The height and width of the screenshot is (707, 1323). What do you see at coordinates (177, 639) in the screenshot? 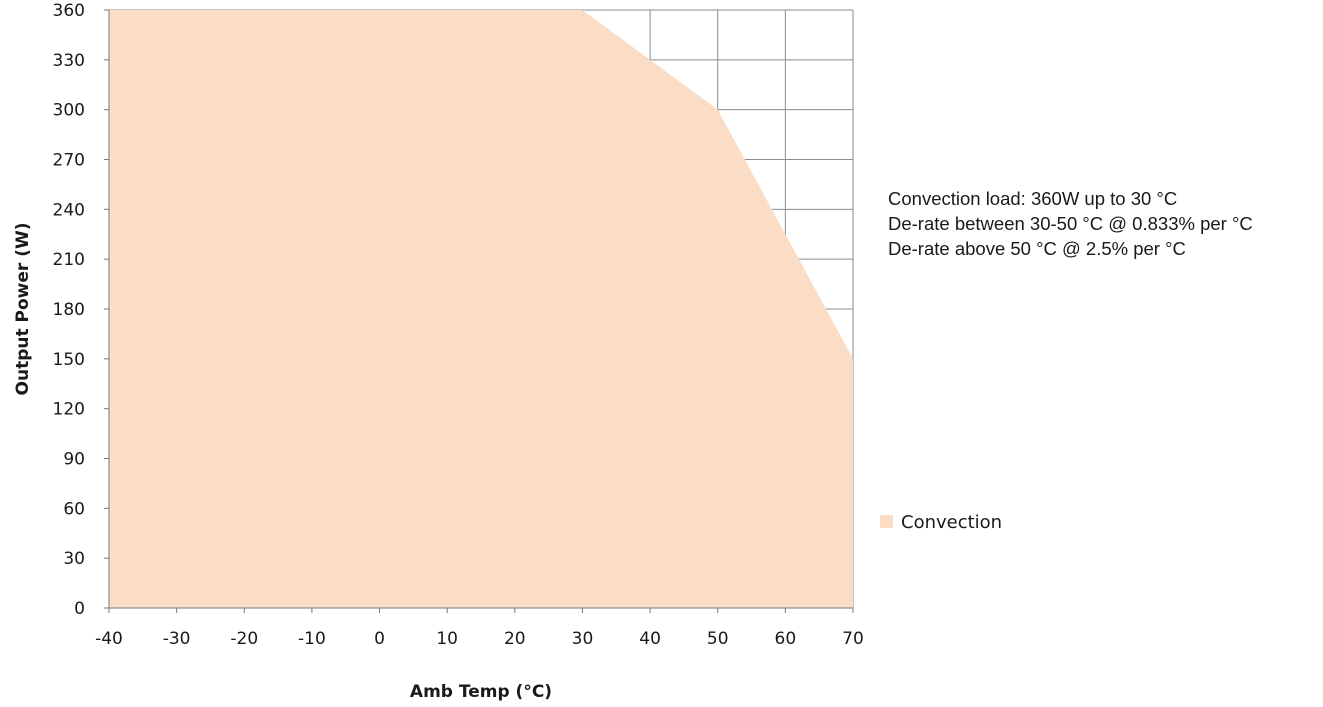
I see `x-tick-label: -30` at bounding box center [177, 639].